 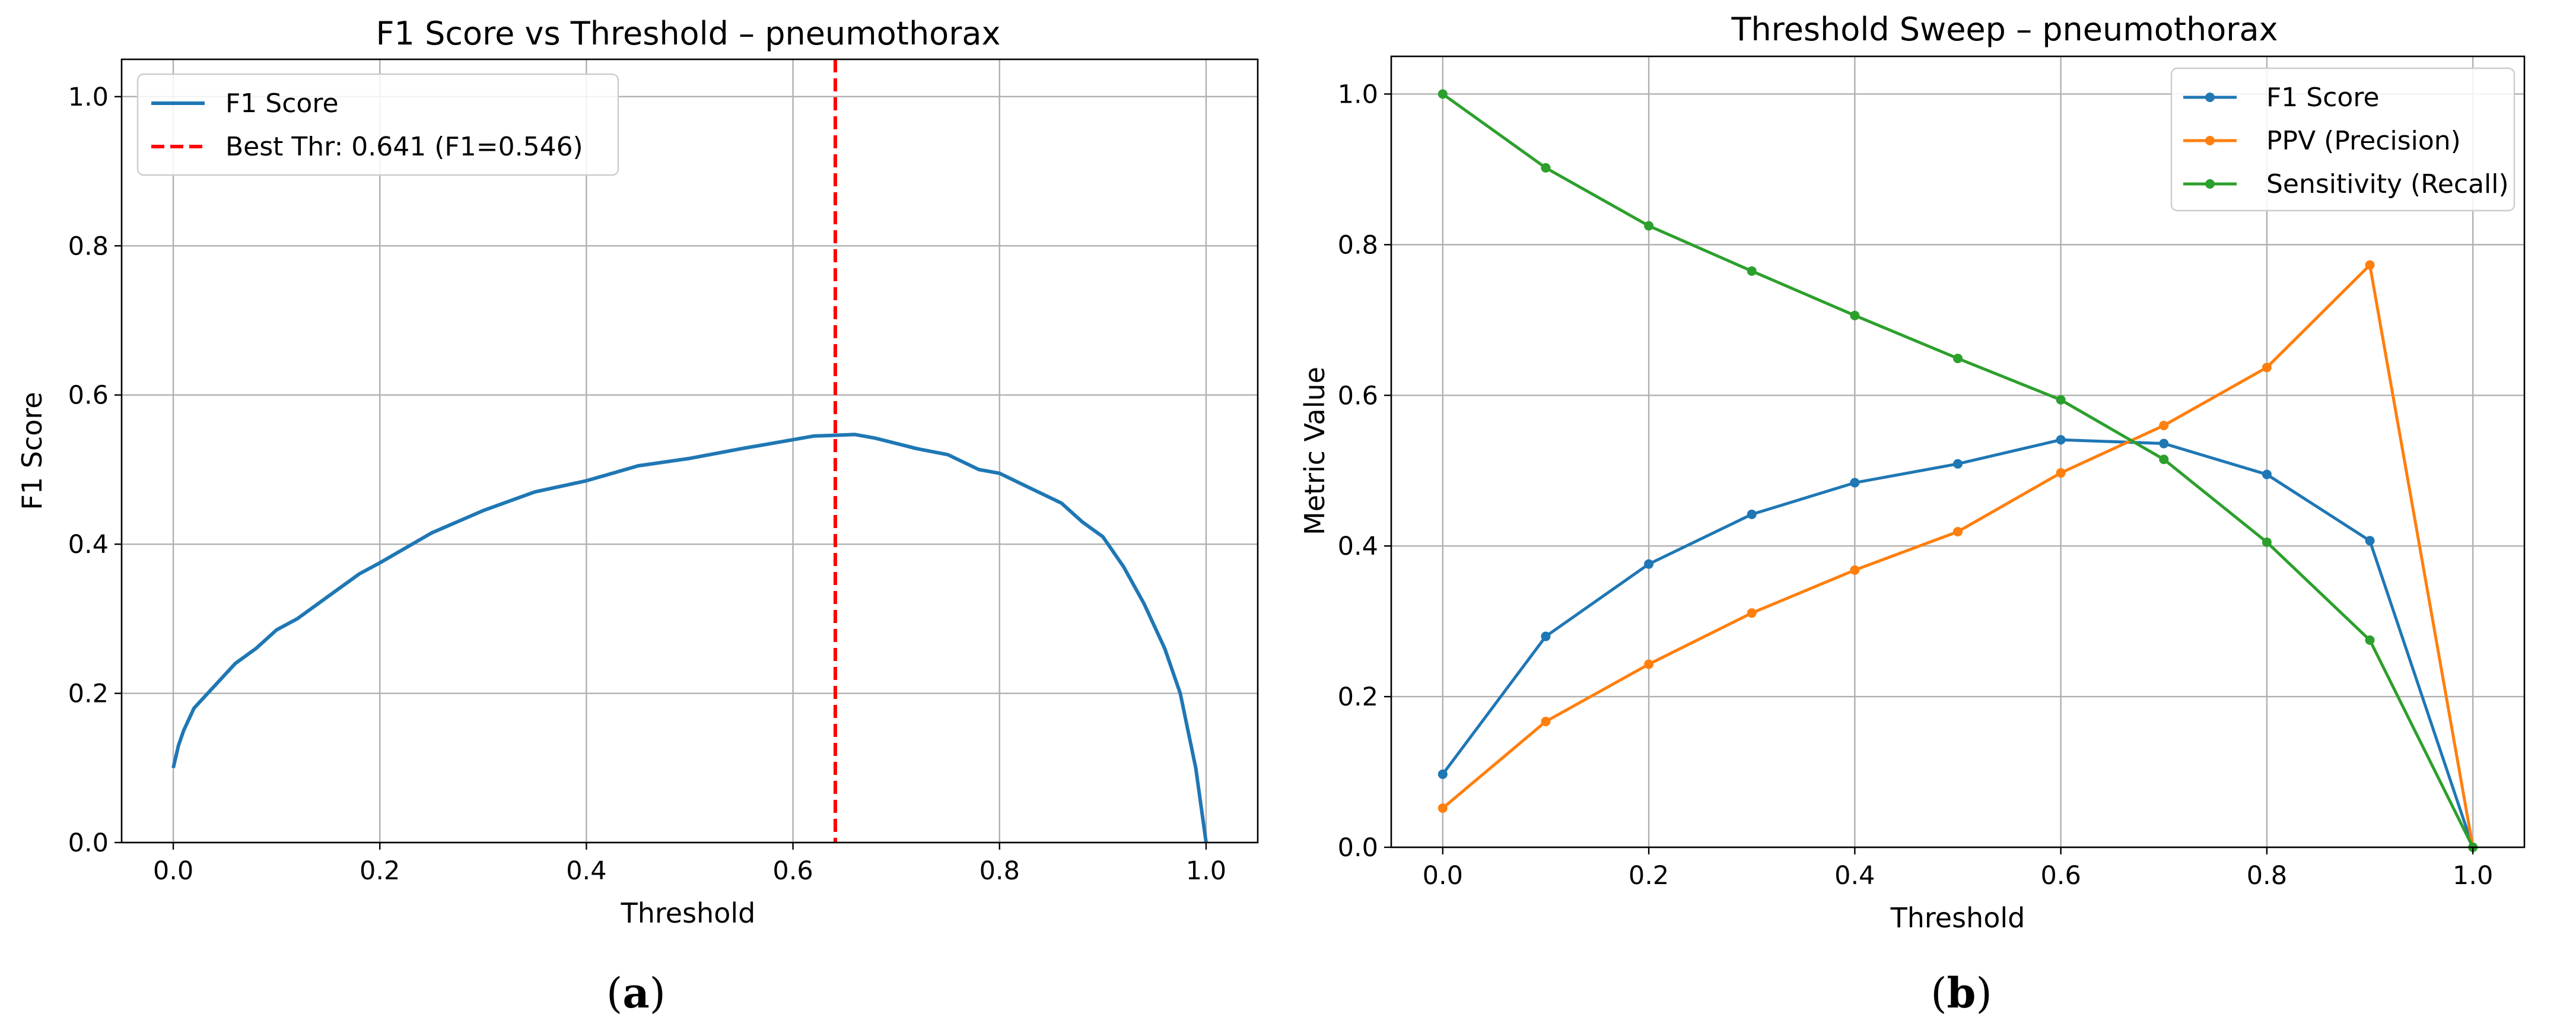 What do you see at coordinates (1958, 869) in the screenshot?
I see `chart-b-x-ticks: 0.0 0.2 0.4 0.6 0.8 1.0` at bounding box center [1958, 869].